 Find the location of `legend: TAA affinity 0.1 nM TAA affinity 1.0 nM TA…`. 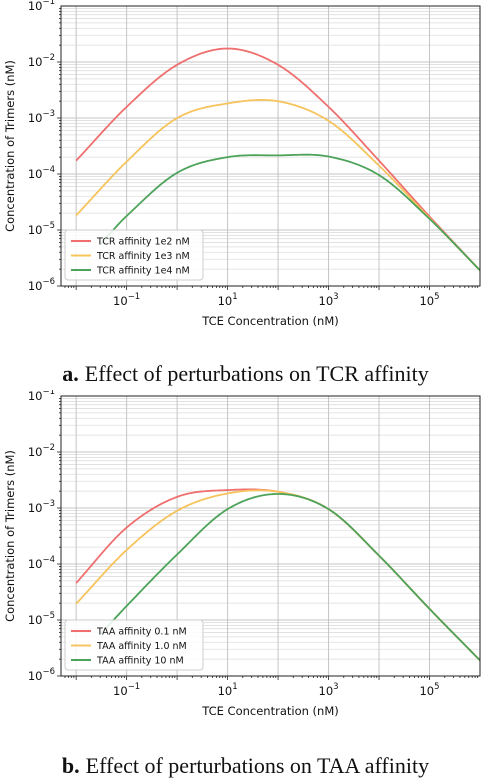

legend: TAA affinity 0.1 nM TAA affinity 1.0 nM TA… is located at coordinates (134, 645).